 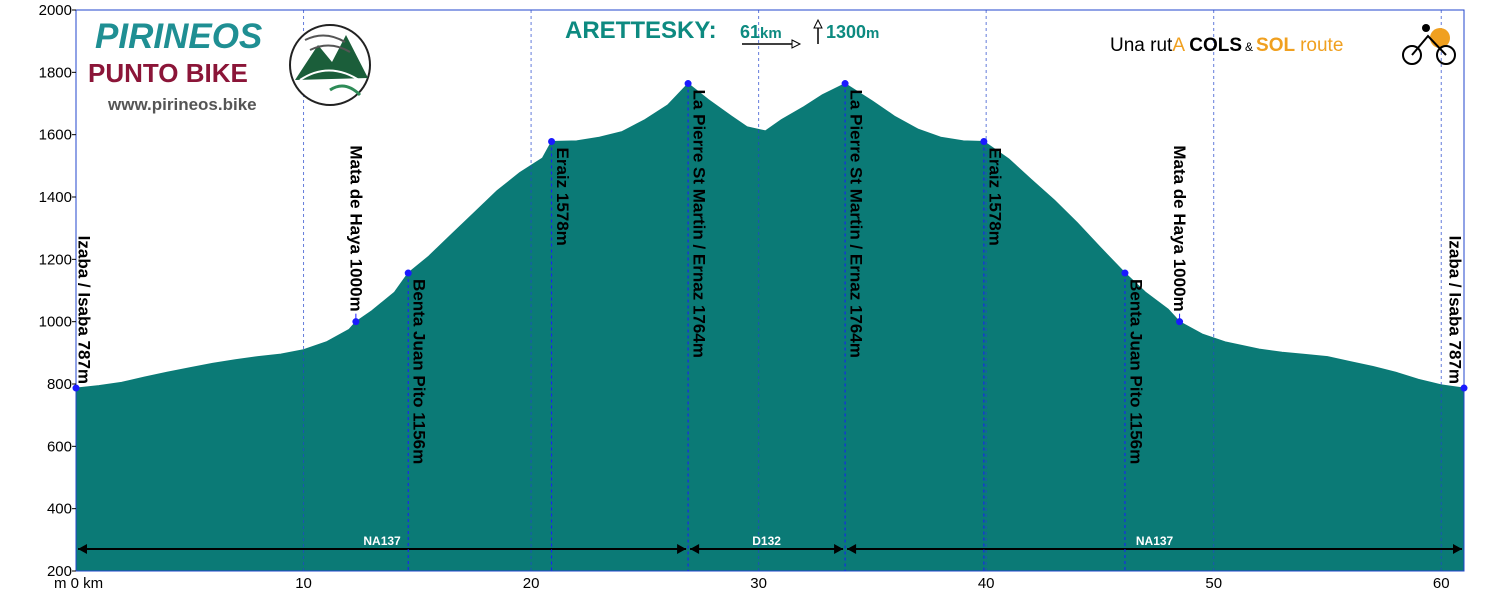 What do you see at coordinates (55, 322) in the screenshot?
I see `y-tick-label: 1000` at bounding box center [55, 322].